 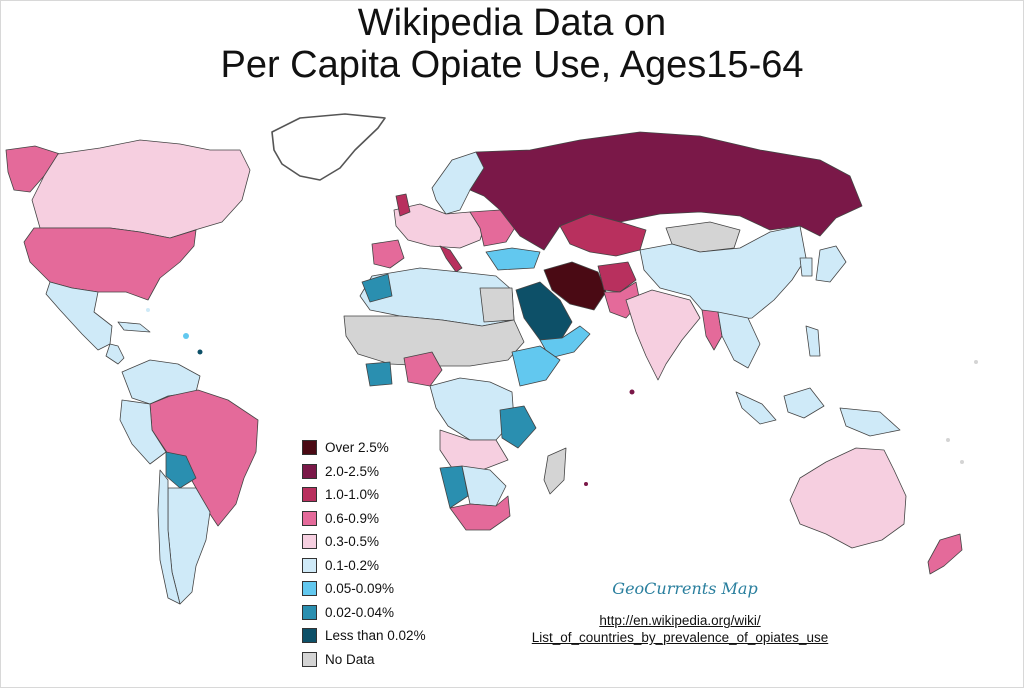 I want to click on region-southern-africa, so click(x=484, y=486).